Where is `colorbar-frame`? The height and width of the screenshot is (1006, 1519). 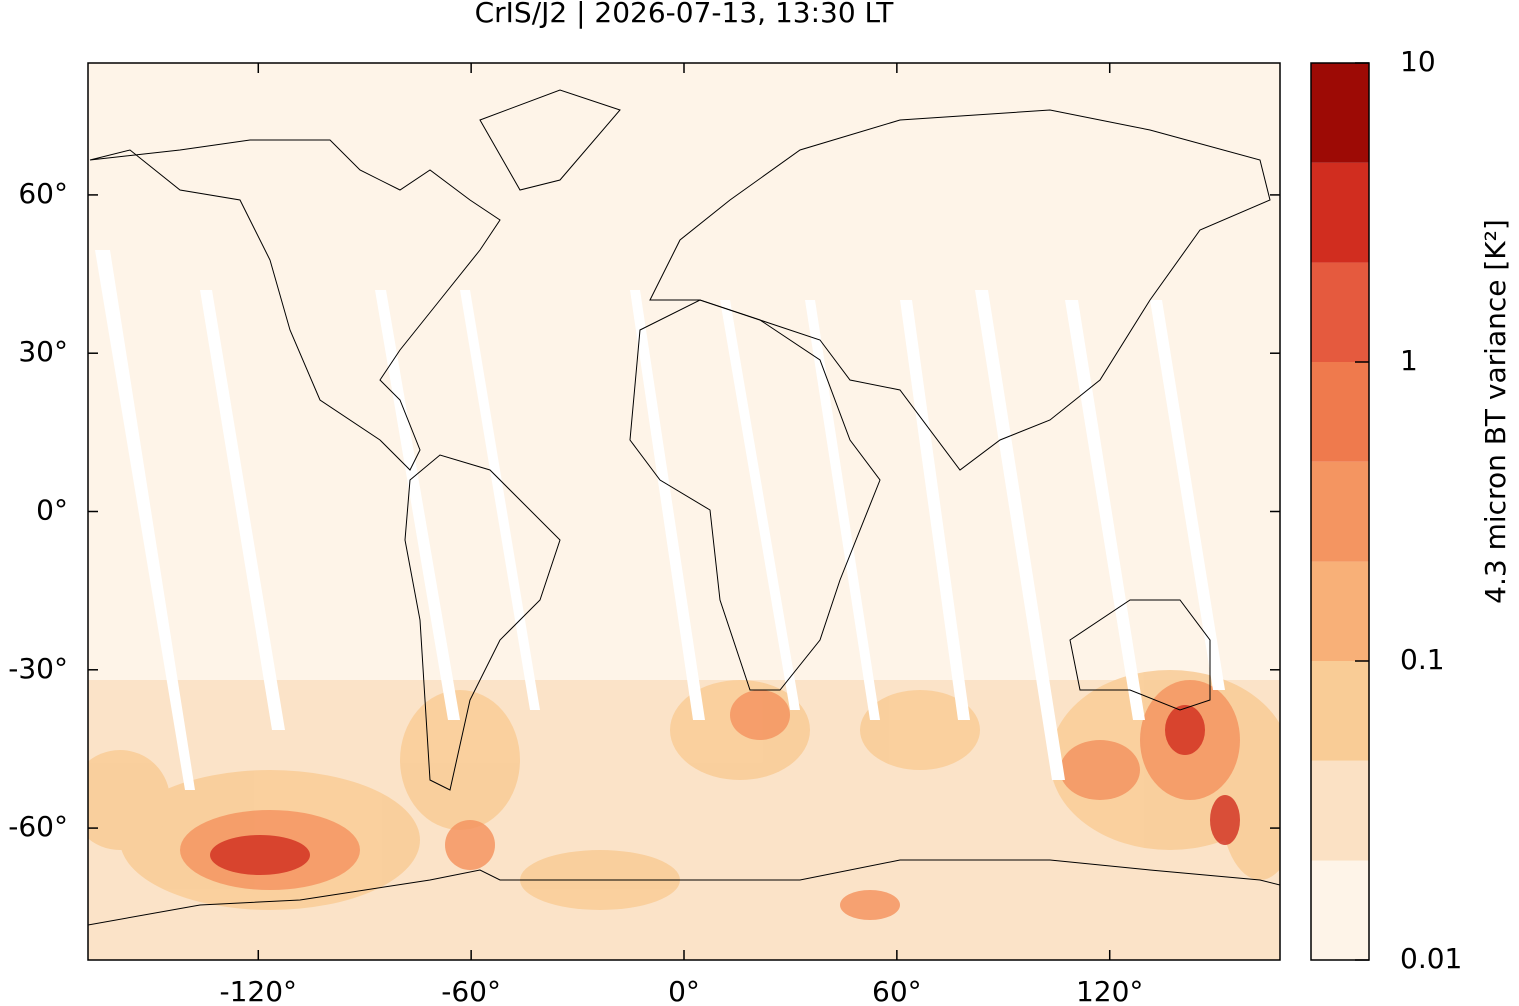 colorbar-frame is located at coordinates (1340, 511).